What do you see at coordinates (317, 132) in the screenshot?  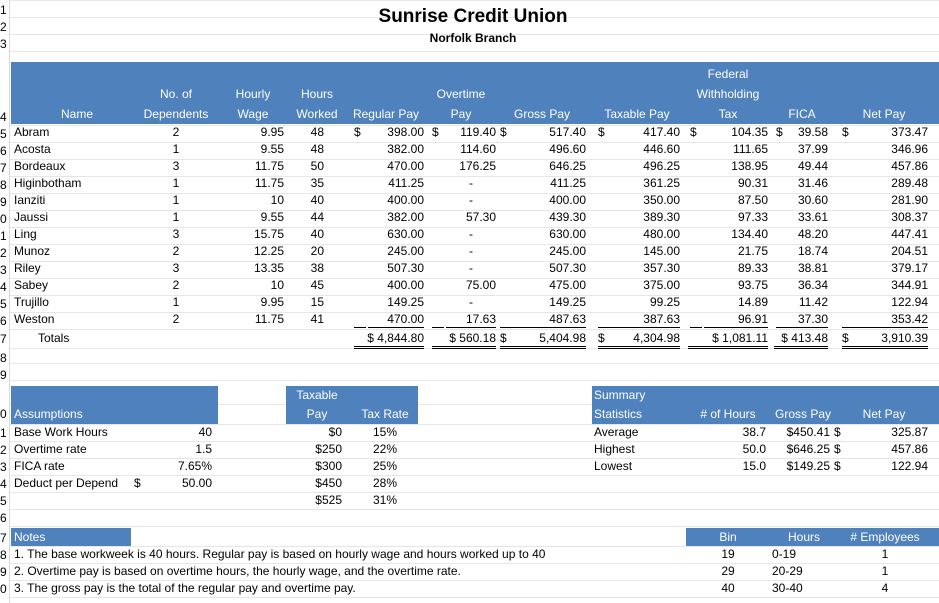 I see `employee-hours: 48` at bounding box center [317, 132].